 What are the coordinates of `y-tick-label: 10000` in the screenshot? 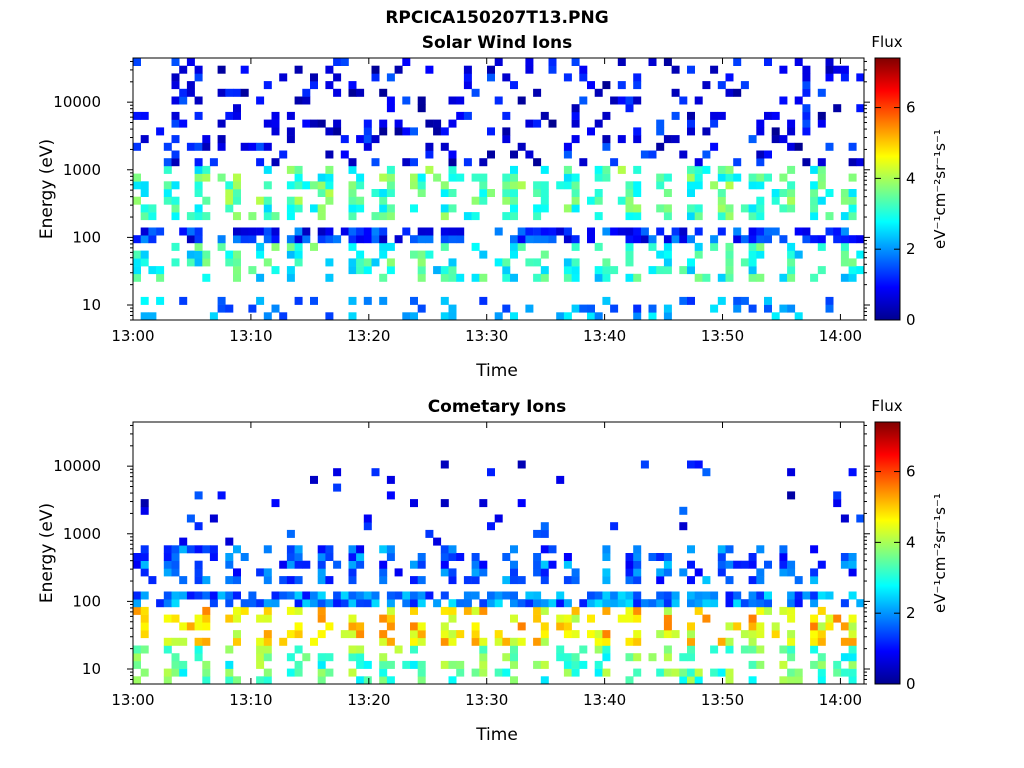 It's located at (77, 466).